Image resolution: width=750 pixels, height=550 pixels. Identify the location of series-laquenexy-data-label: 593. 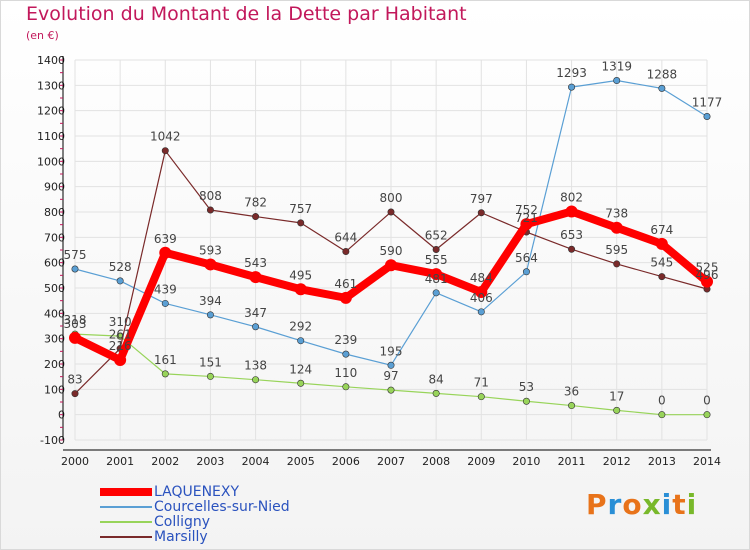
(210, 250).